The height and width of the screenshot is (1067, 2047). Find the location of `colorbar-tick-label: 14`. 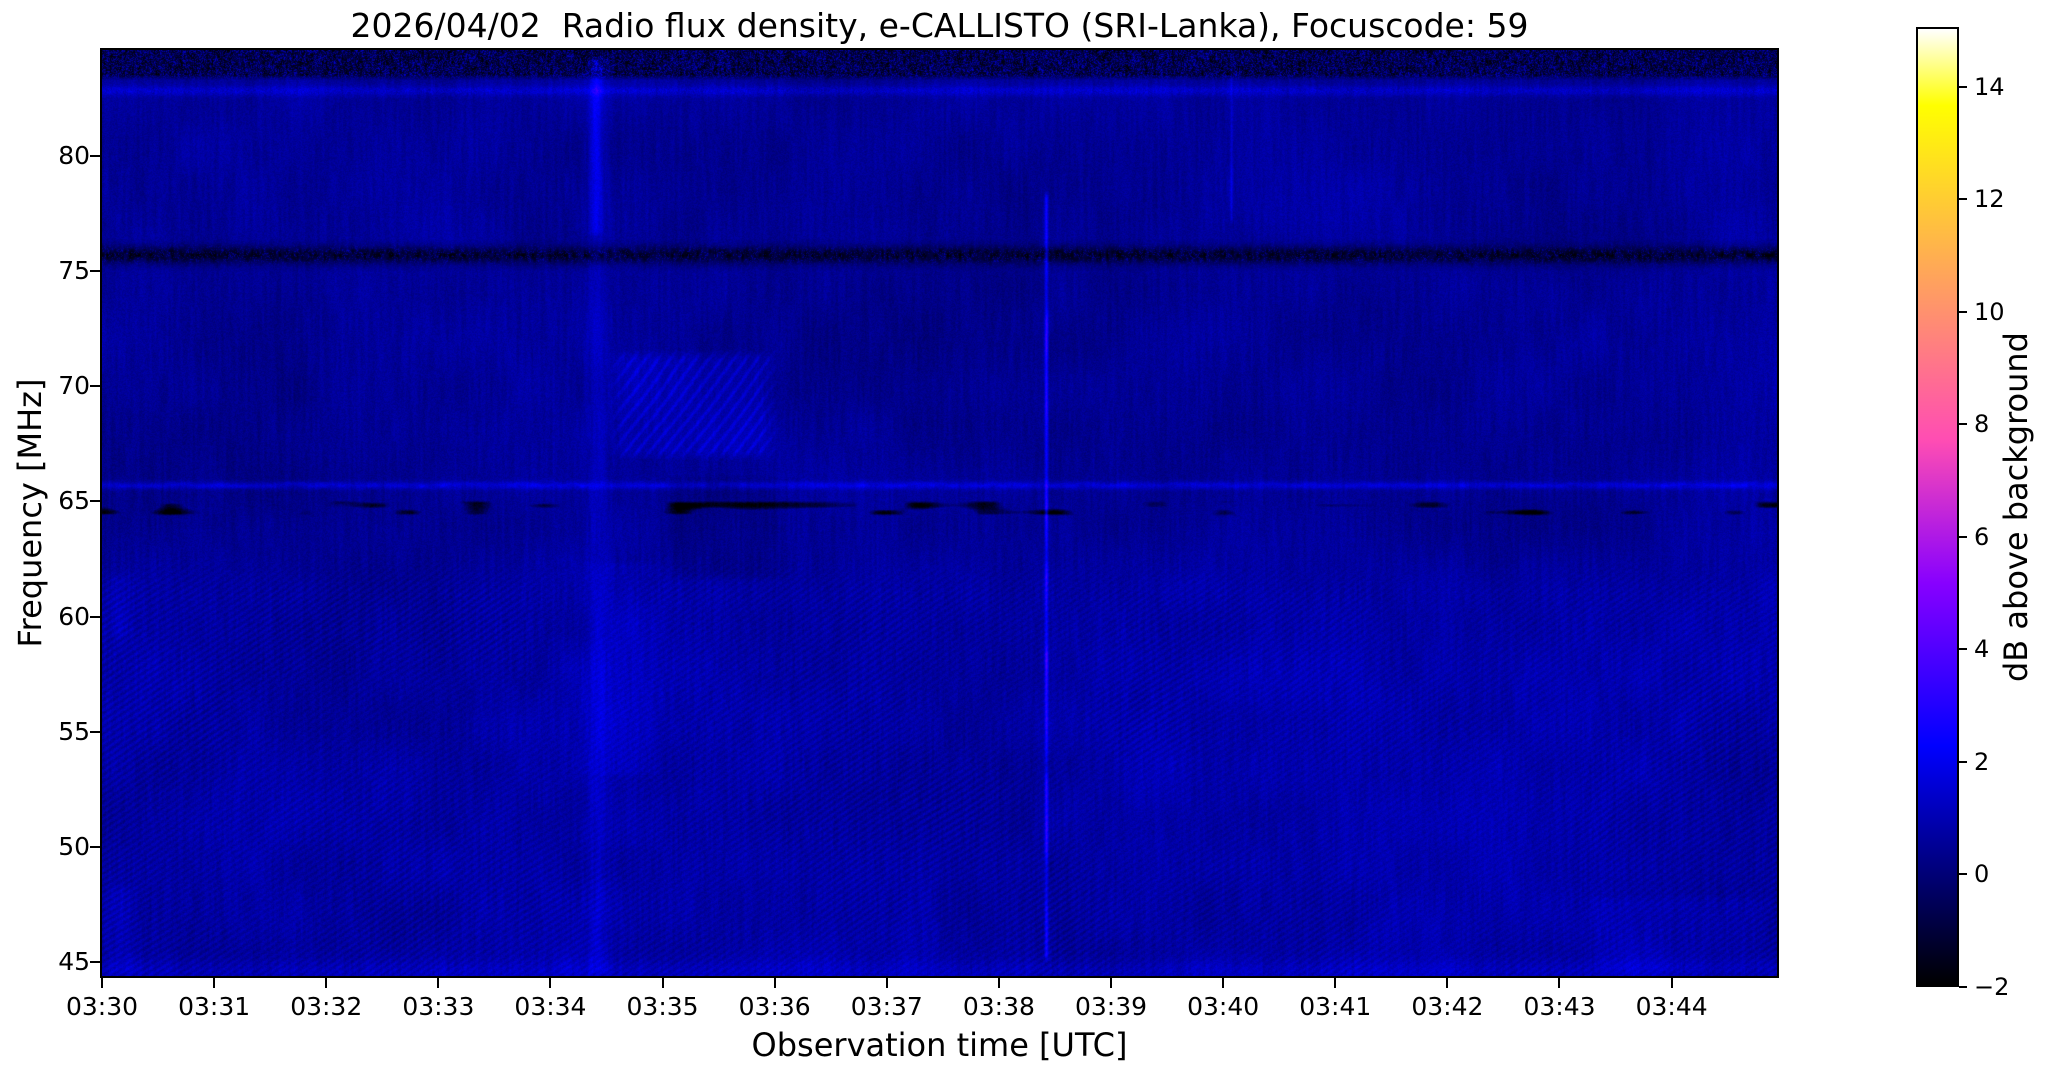

colorbar-tick-label: 14 is located at coordinates (1989, 86).